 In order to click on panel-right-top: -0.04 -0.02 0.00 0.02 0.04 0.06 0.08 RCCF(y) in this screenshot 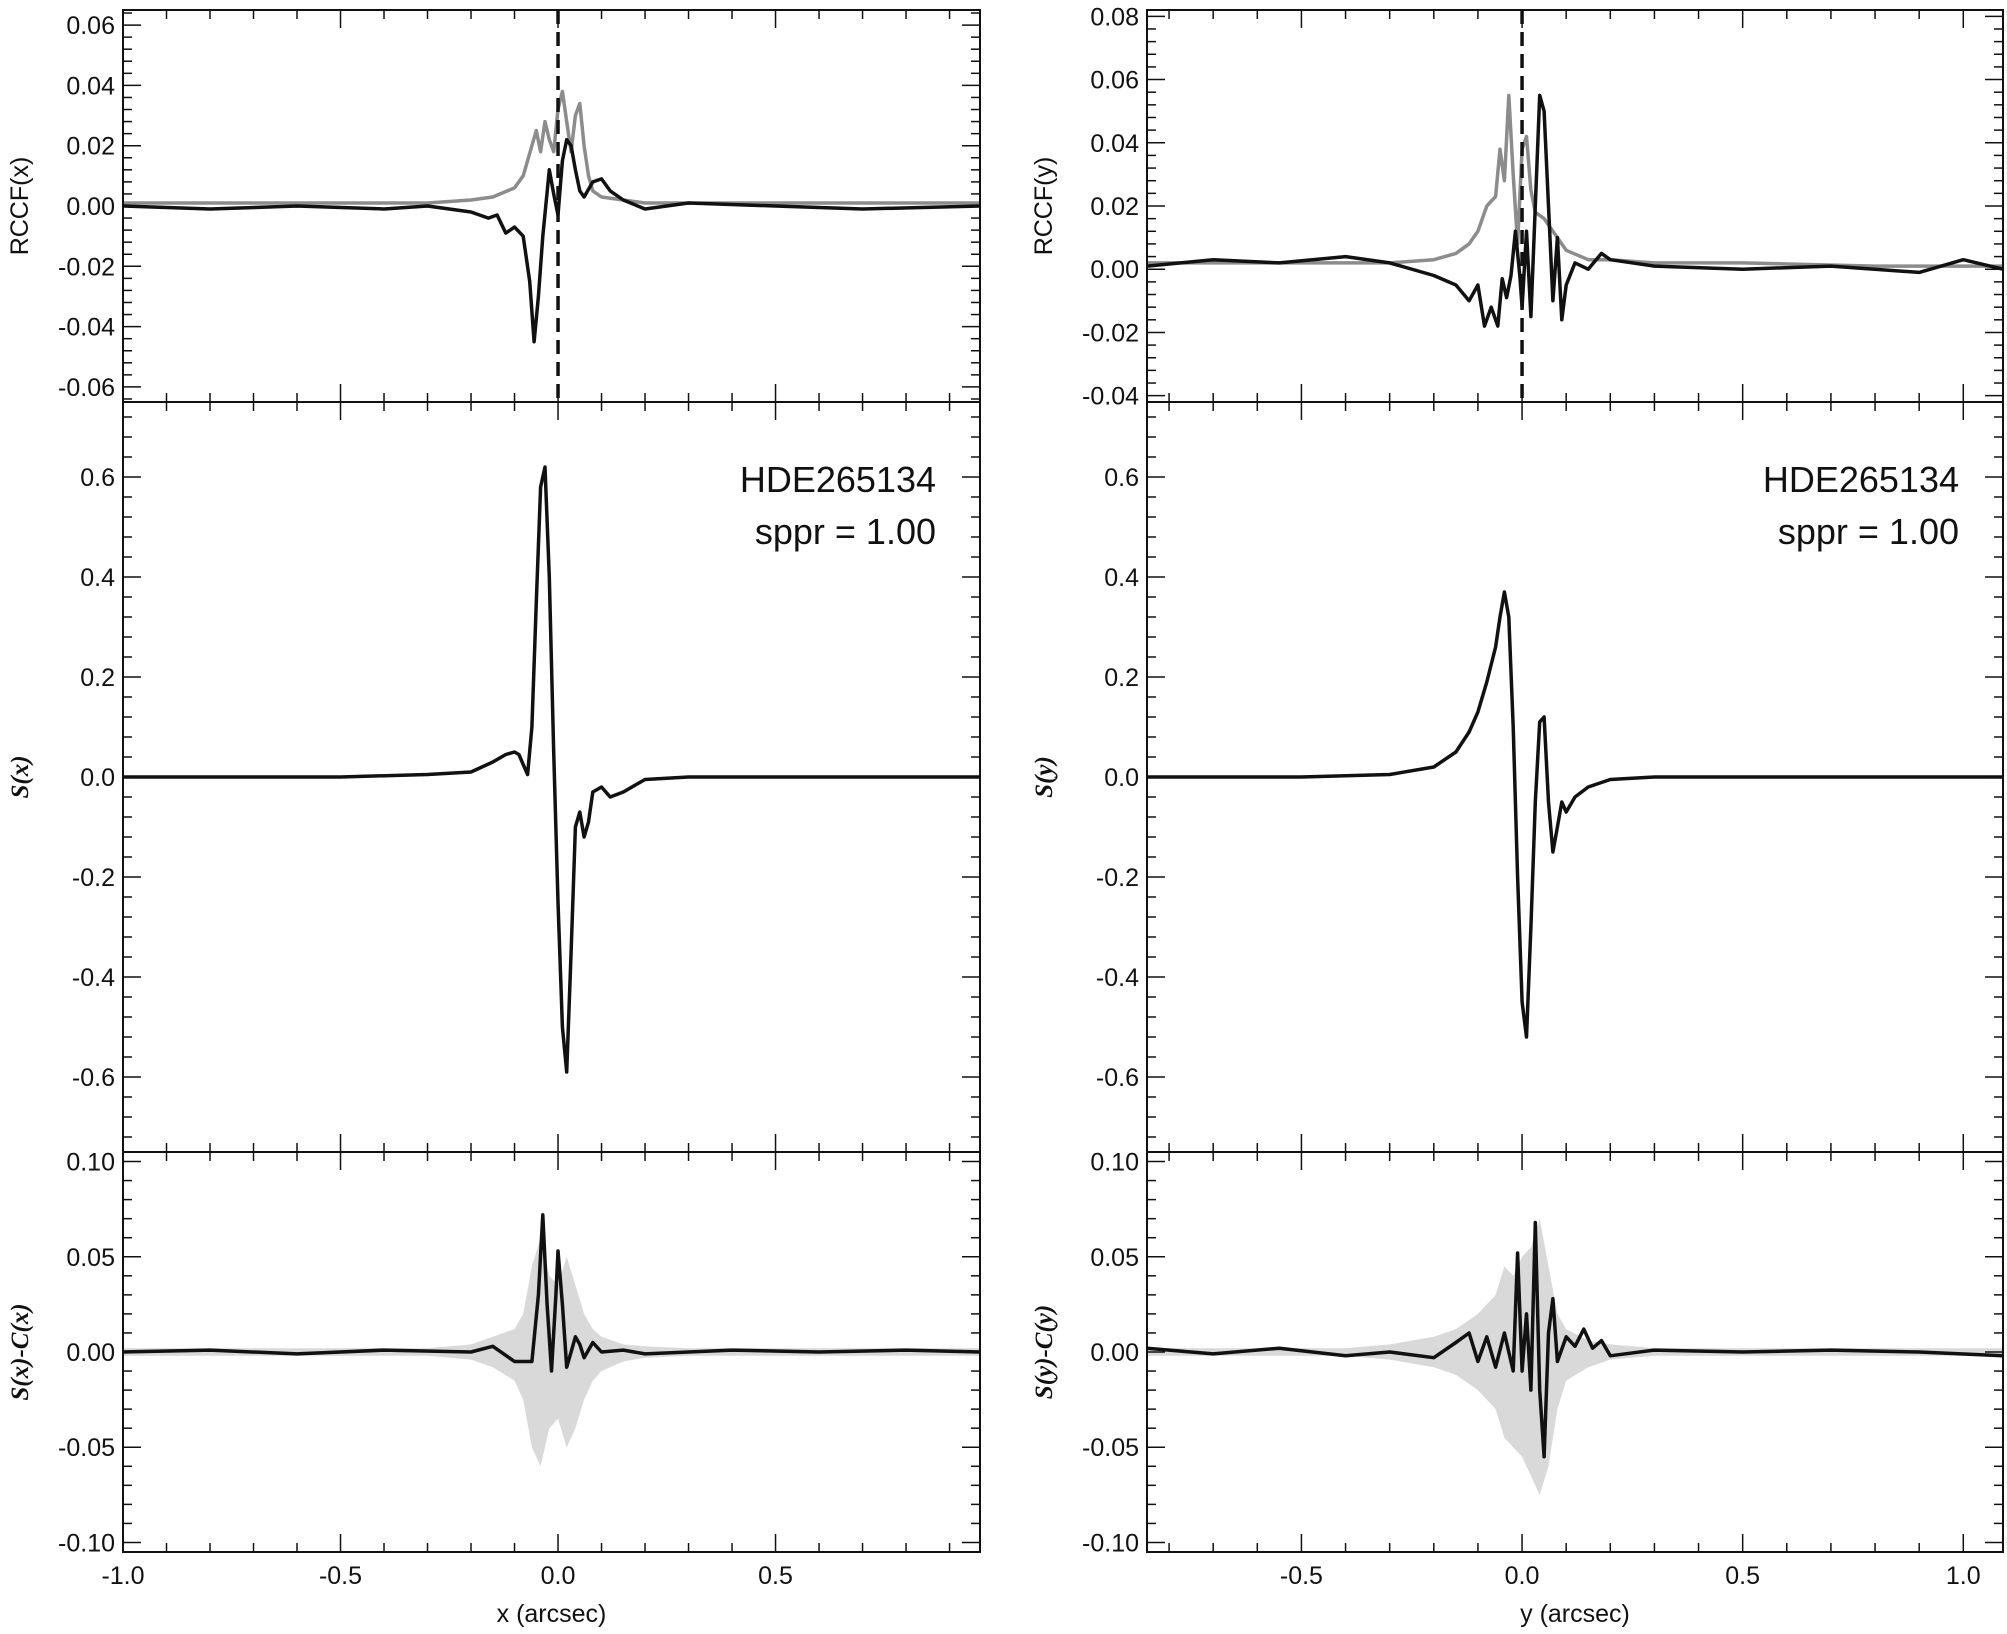, I will do `click(1517, 207)`.